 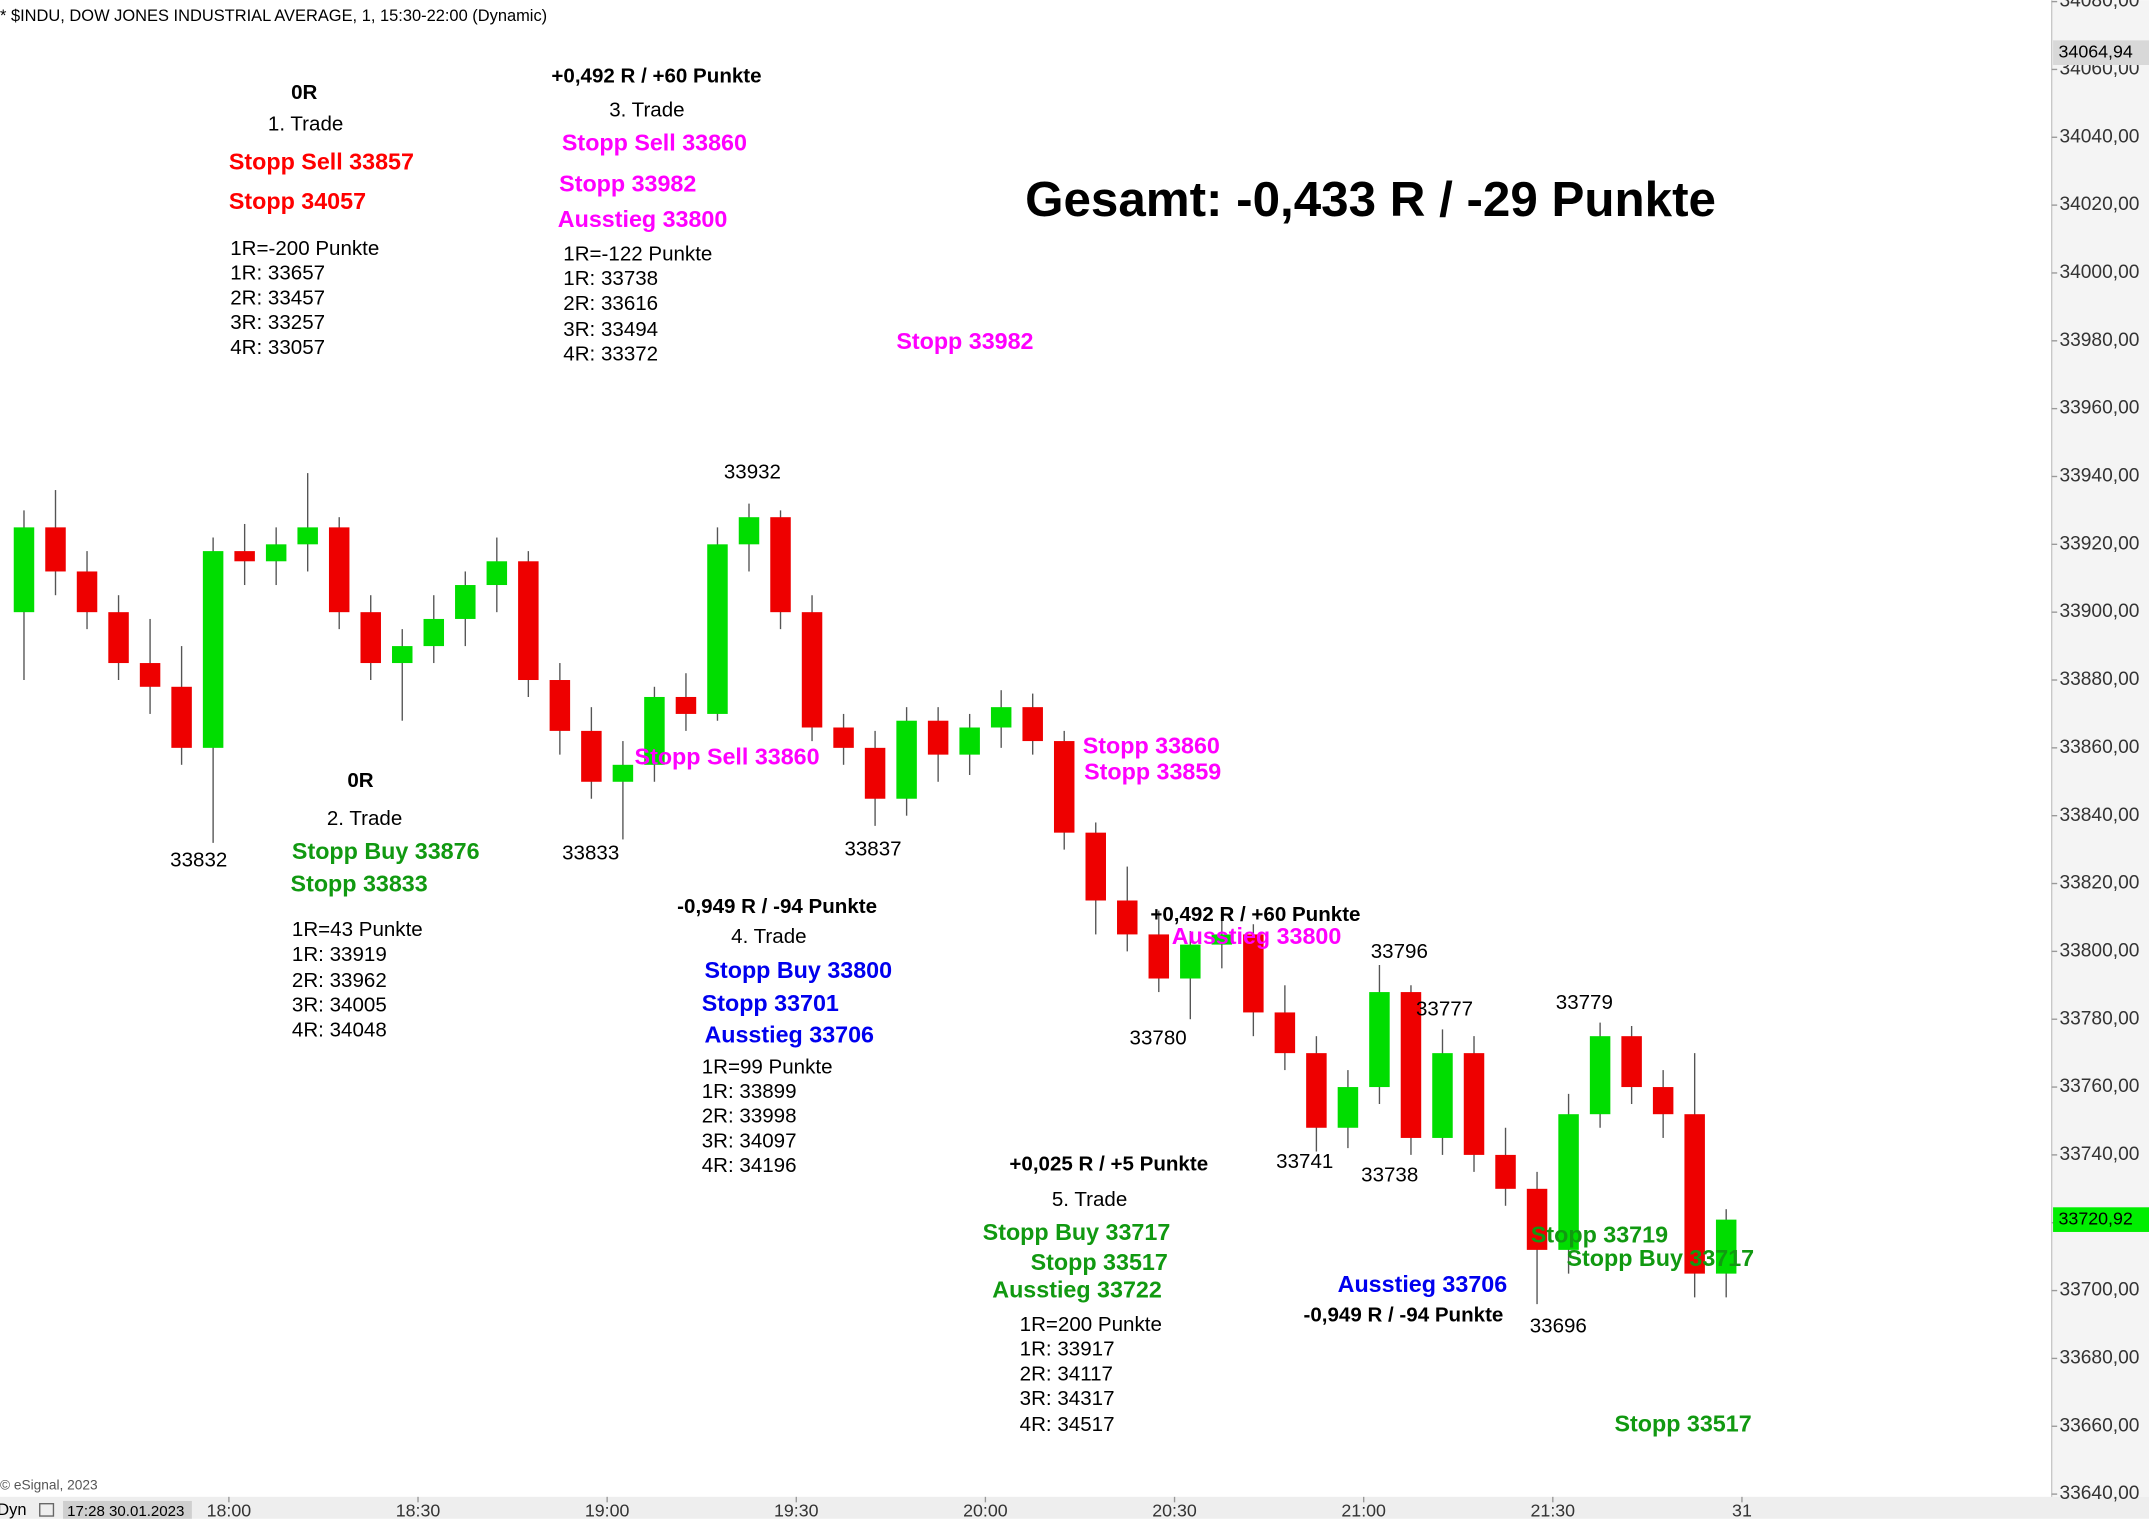 I want to click on annotation: 4R: 34196, so click(x=749, y=1165).